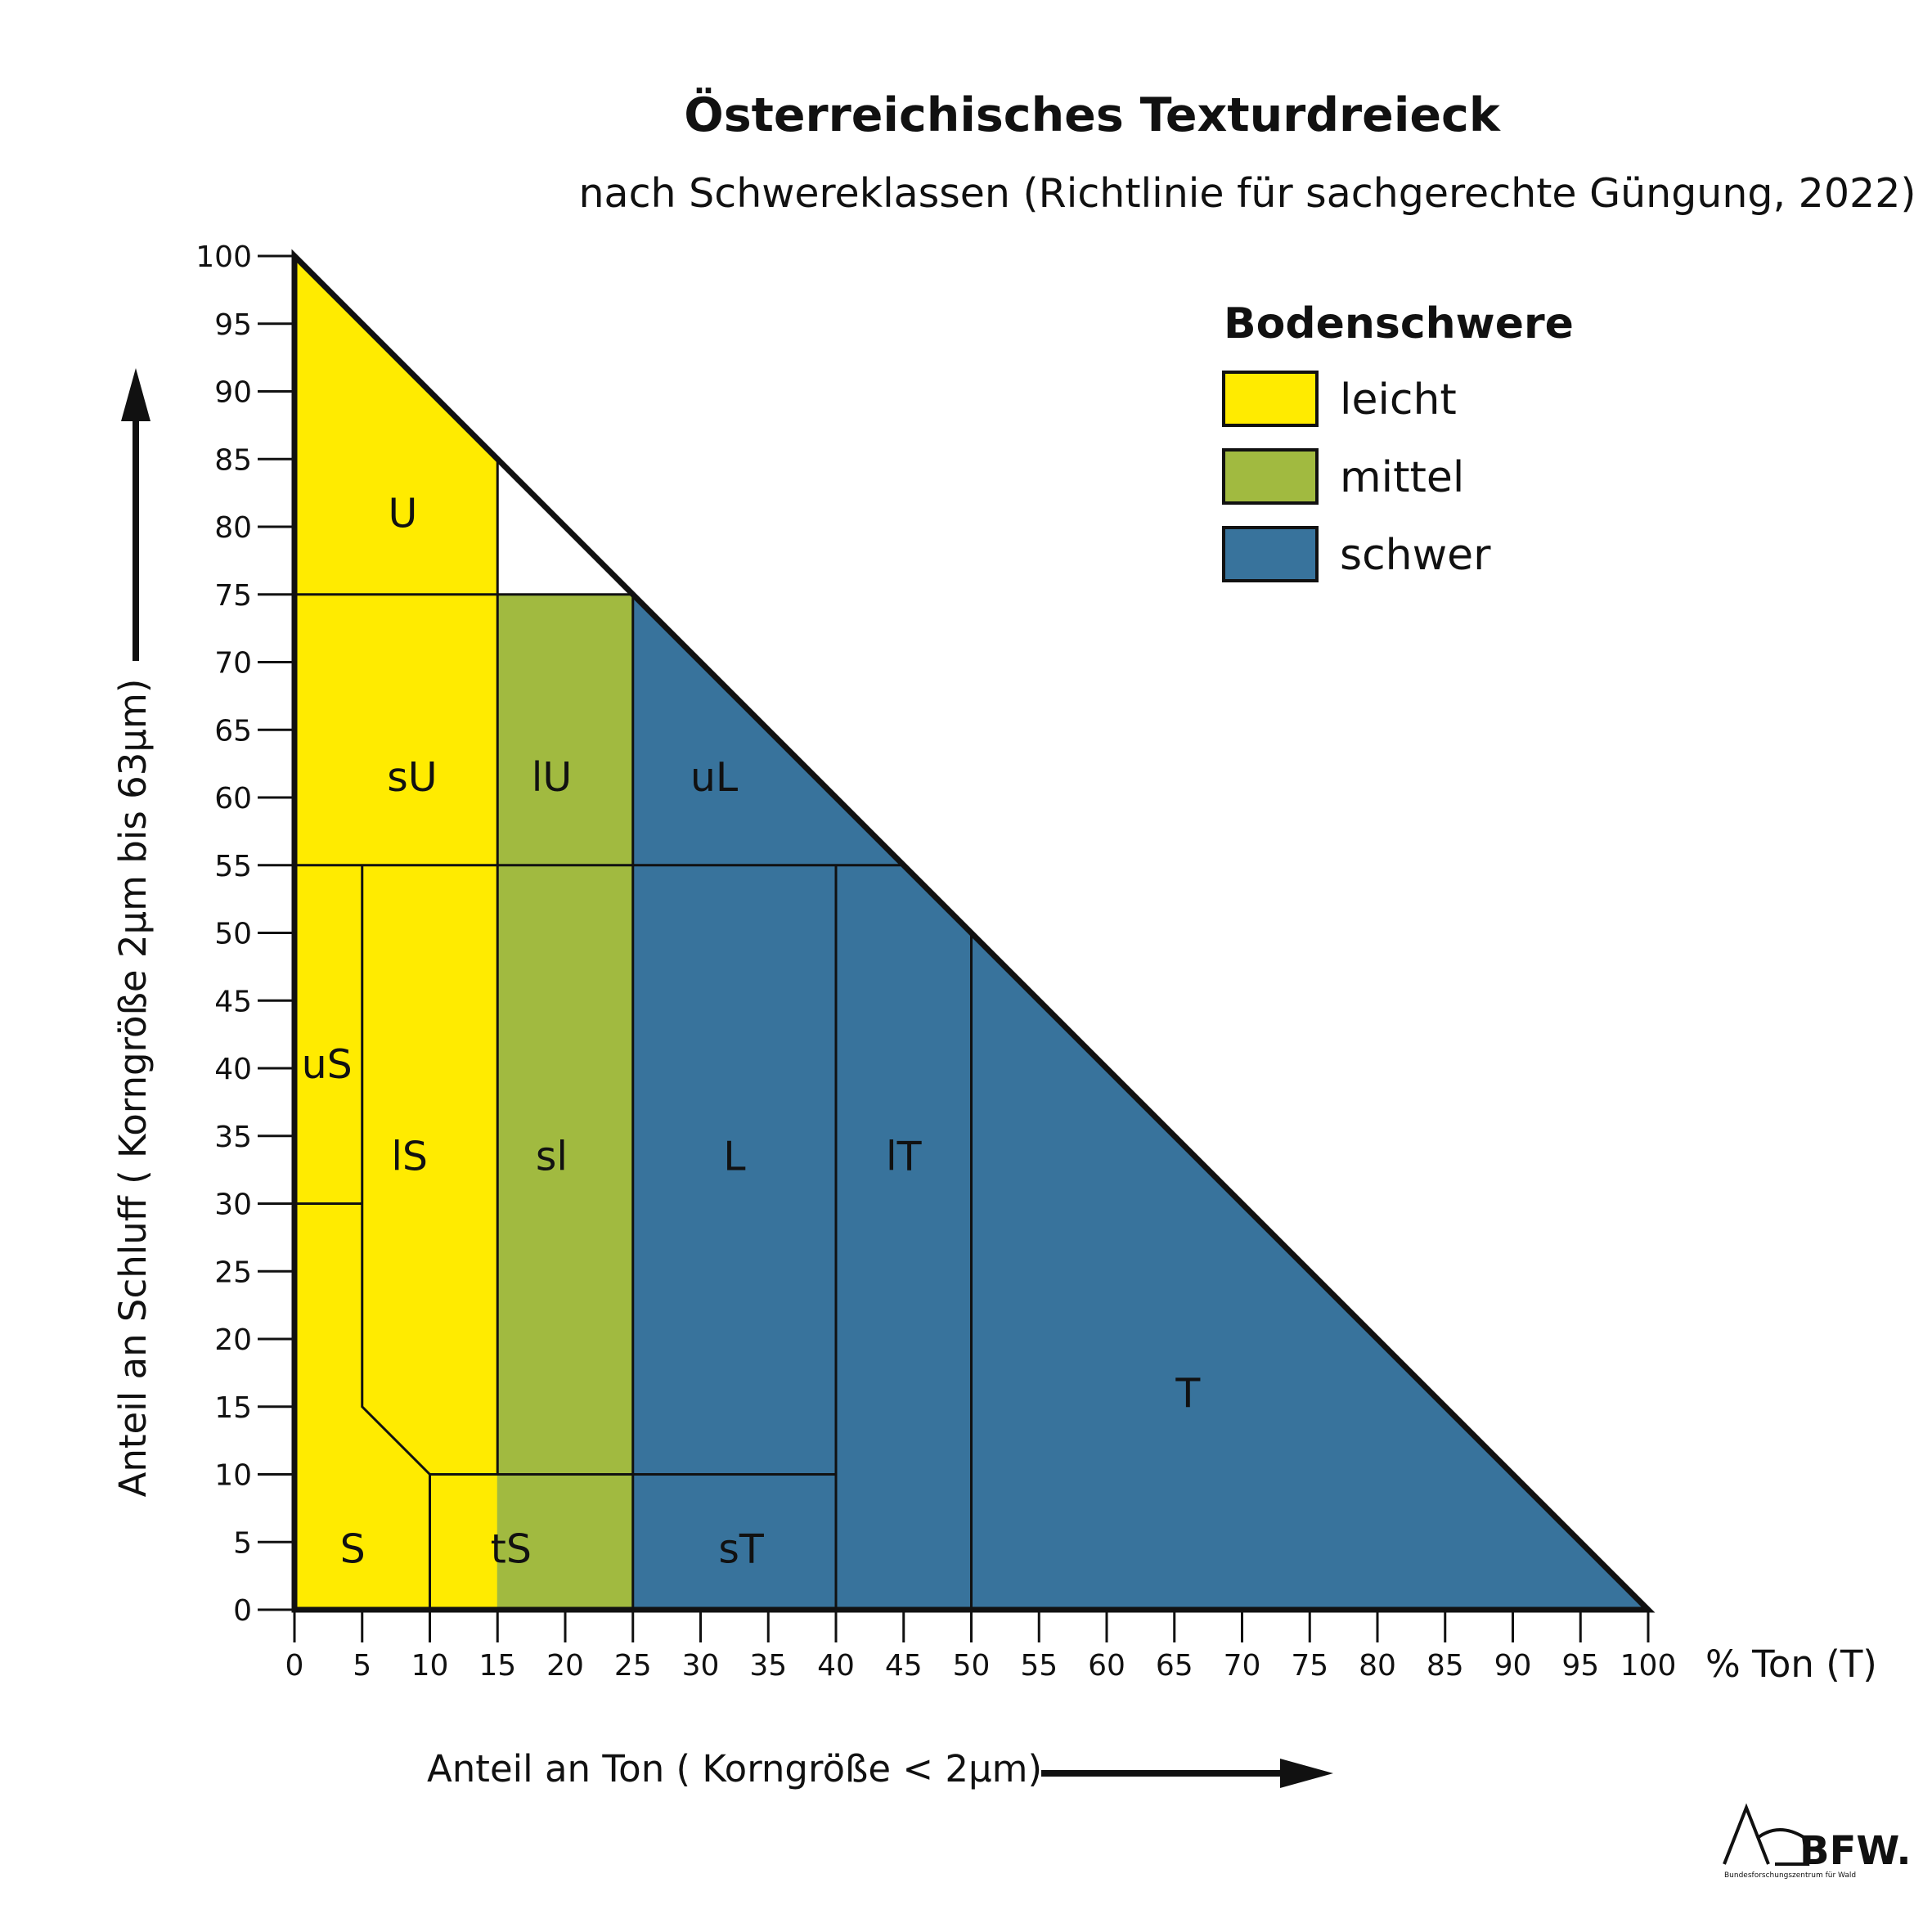 The width and height of the screenshot is (1932, 1932). I want to click on region-label-lu: lU, so click(552, 778).